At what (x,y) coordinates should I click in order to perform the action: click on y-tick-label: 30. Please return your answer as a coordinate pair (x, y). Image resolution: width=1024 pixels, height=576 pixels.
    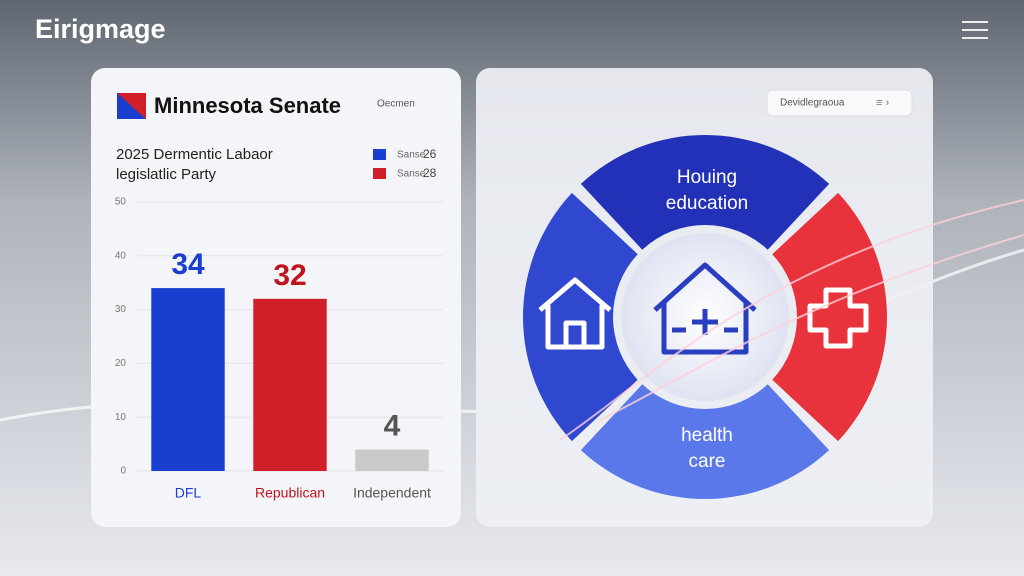
    Looking at the image, I should click on (121, 309).